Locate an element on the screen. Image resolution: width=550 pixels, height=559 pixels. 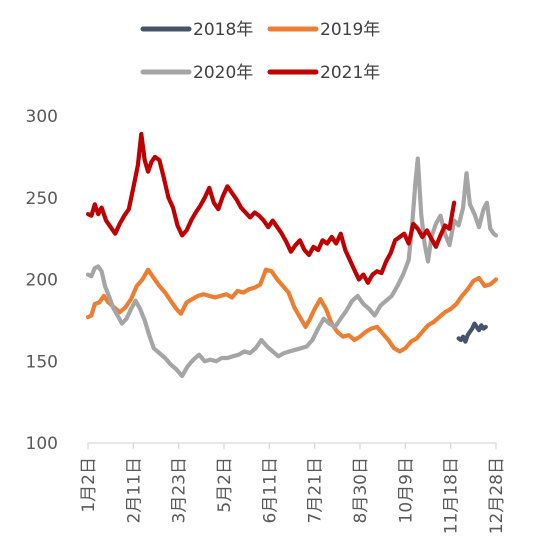
x-tick-label-6: 8月30日 is located at coordinates (361, 490).